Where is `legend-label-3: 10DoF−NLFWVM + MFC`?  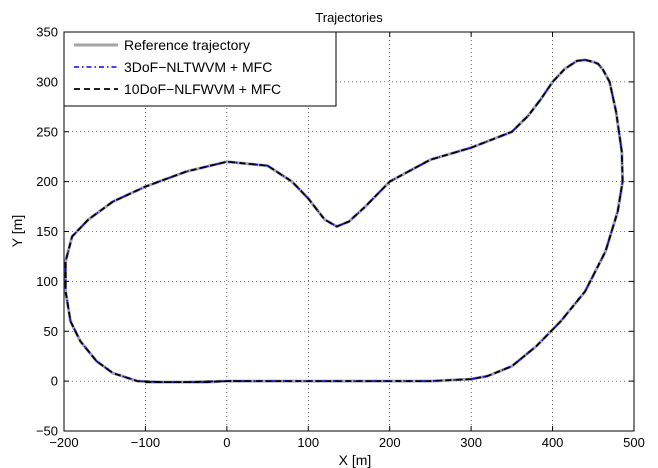 legend-label-3: 10DoF−NLFWVM + MFC is located at coordinates (202, 89).